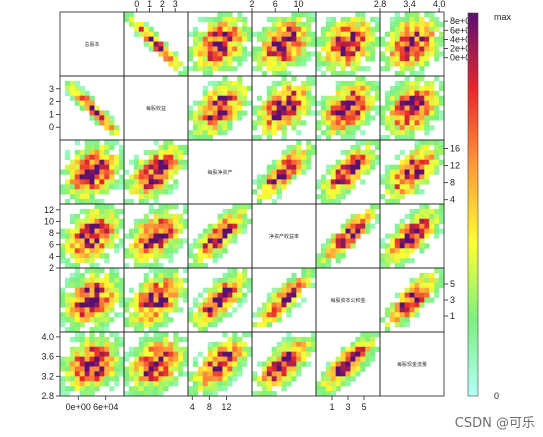 Image resolution: width=543 pixels, height=437 pixels. Describe the element at coordinates (220, 300) in the screenshot. I see `panel-v4-v2` at that location.